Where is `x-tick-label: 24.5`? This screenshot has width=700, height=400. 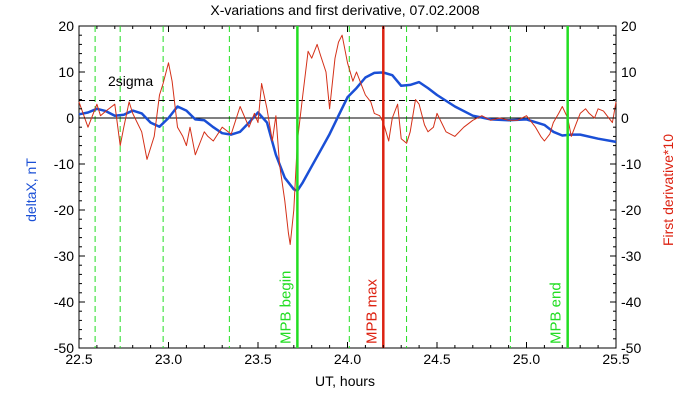 x-tick-label: 24.5 is located at coordinates (436, 359).